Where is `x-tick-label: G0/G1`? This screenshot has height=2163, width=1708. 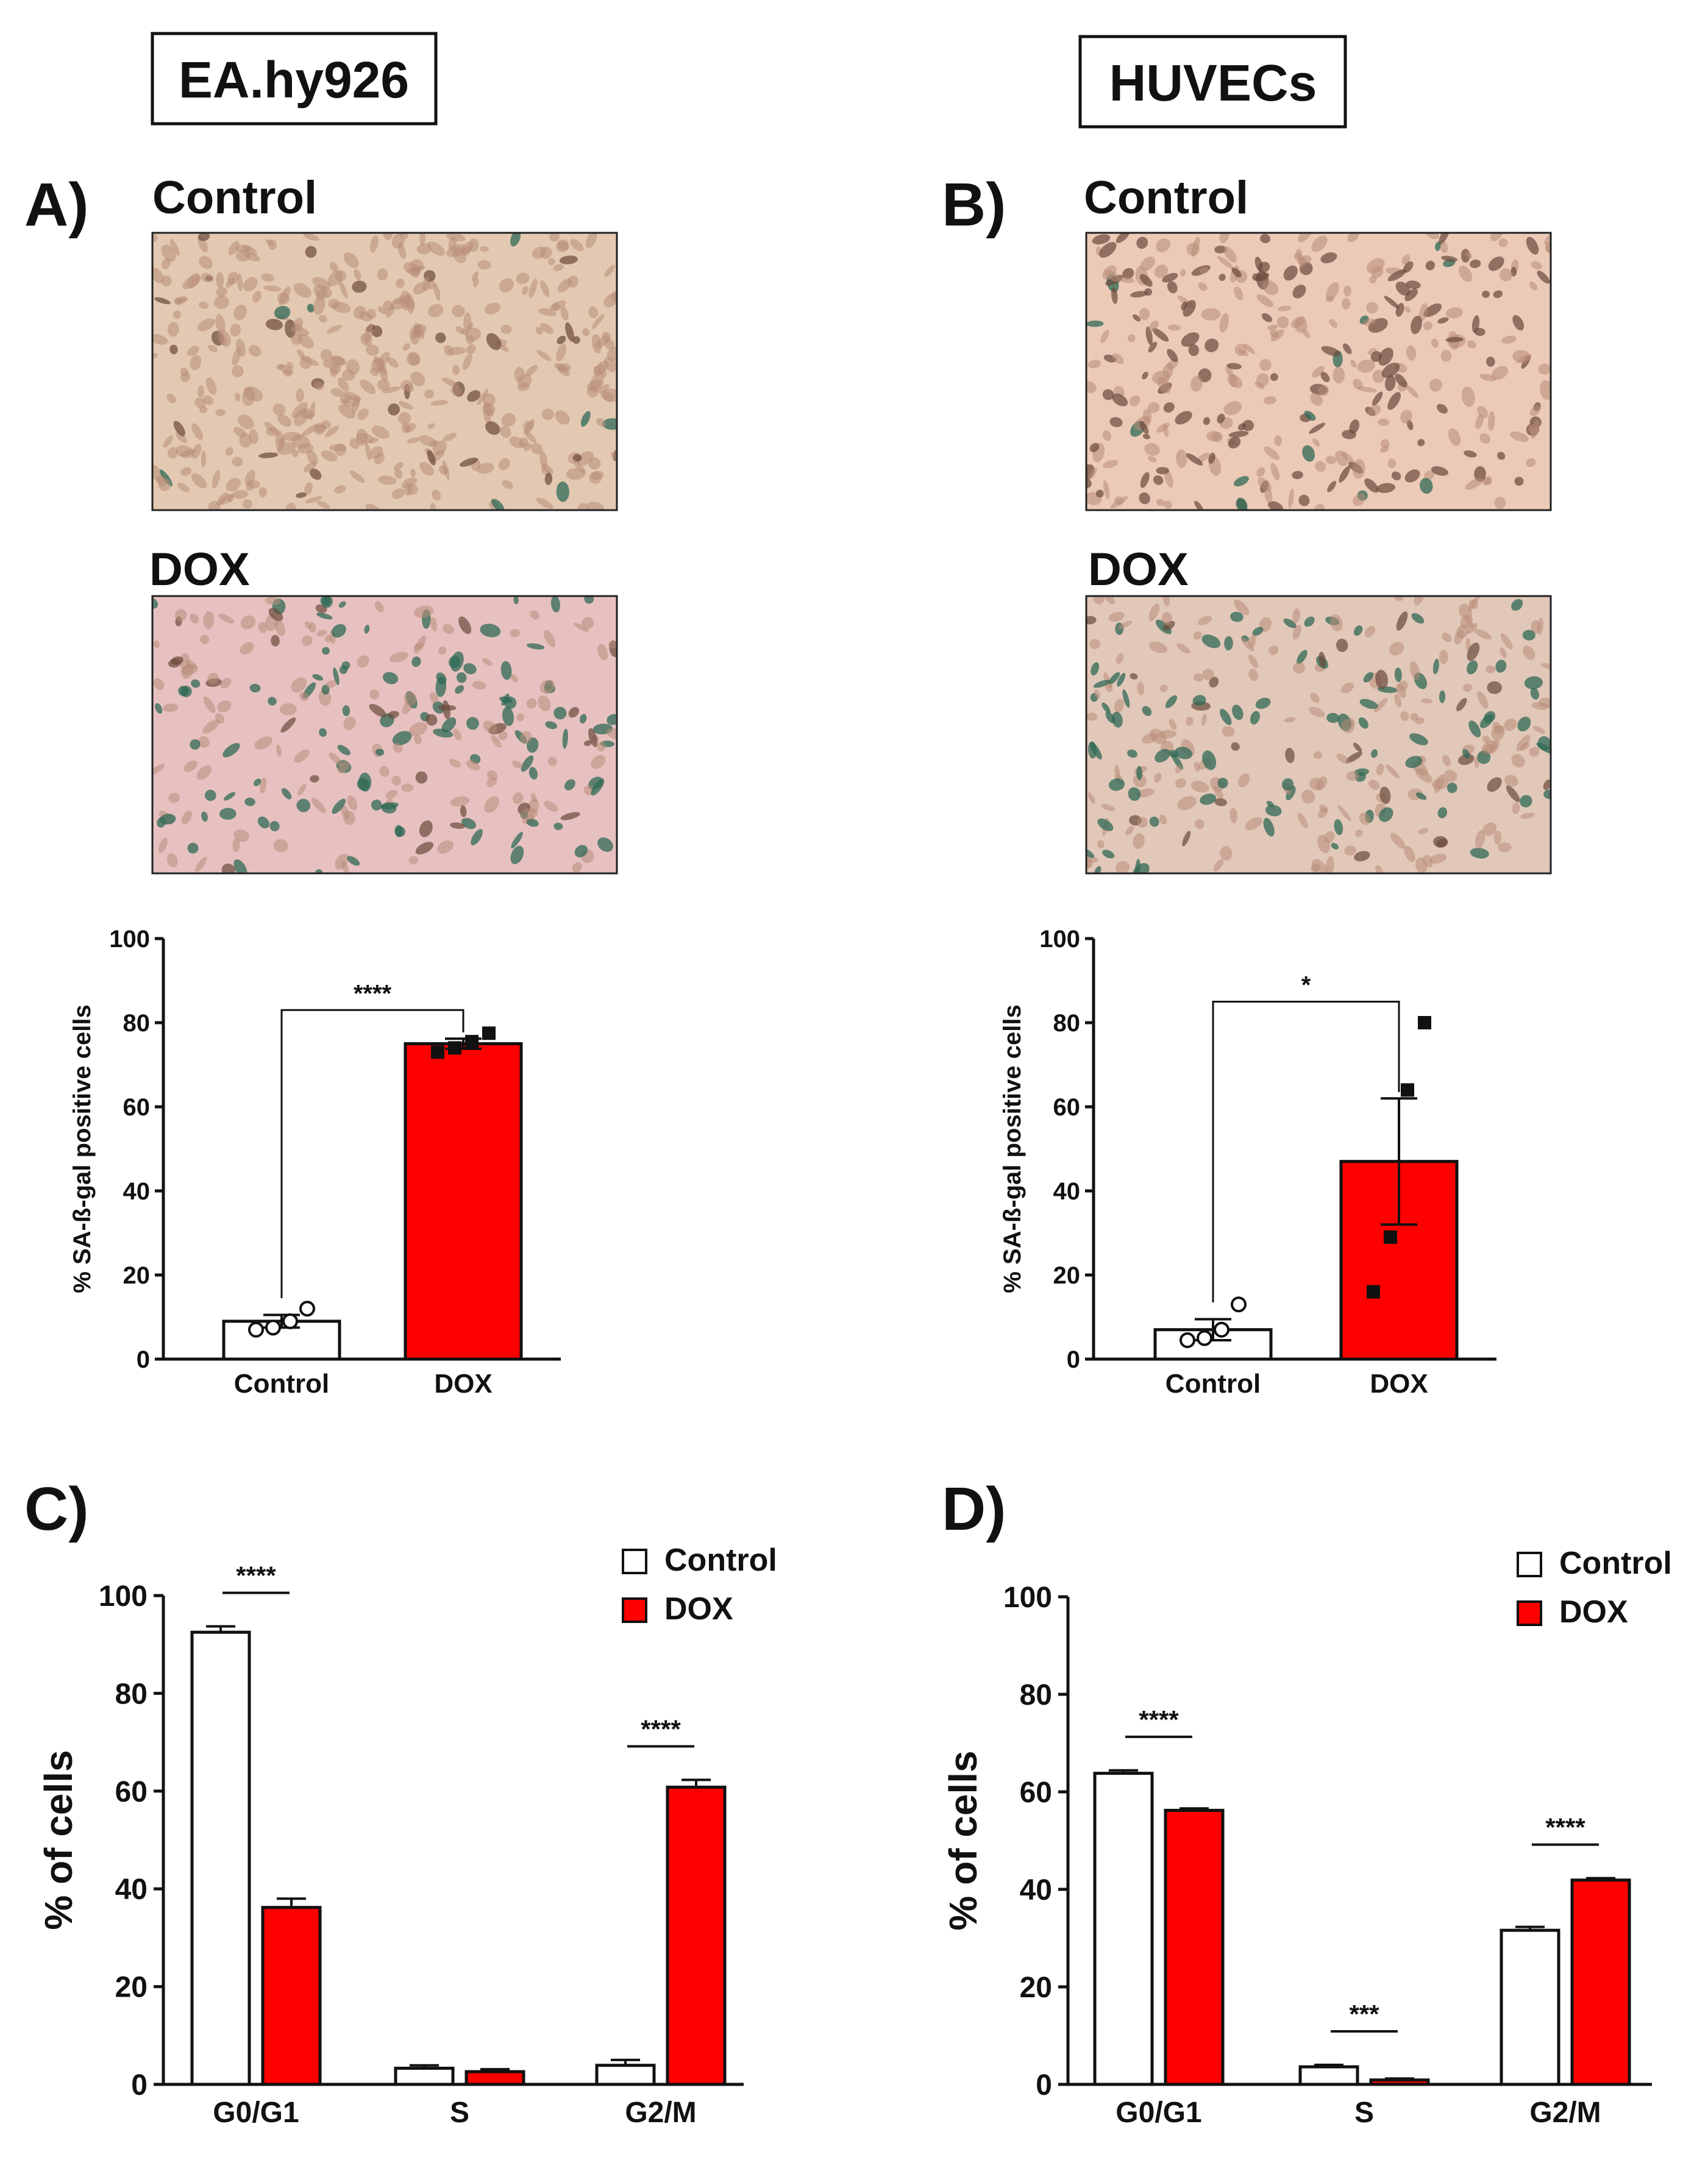 x-tick-label: G0/G1 is located at coordinates (1158, 2113).